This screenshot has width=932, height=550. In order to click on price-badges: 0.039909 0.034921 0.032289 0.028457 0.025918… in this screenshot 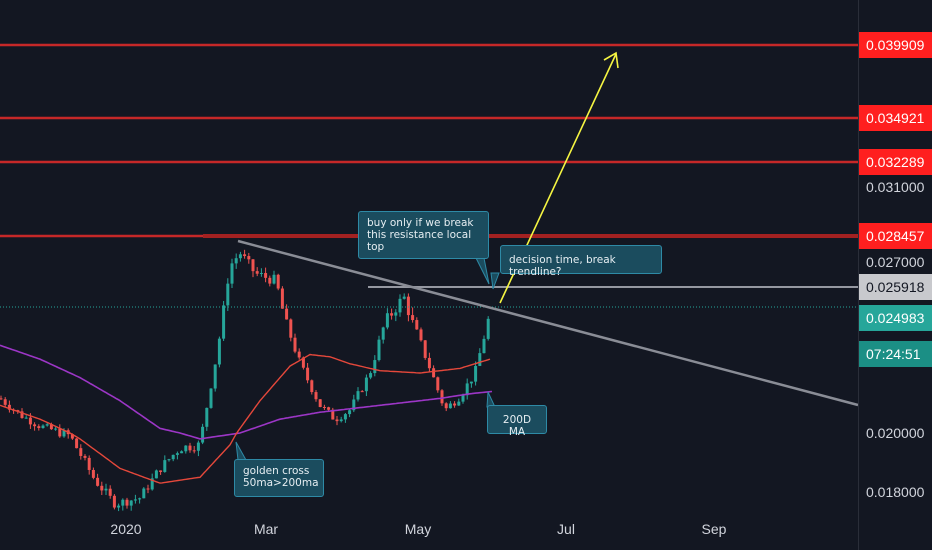, I will do `click(895, 199)`.